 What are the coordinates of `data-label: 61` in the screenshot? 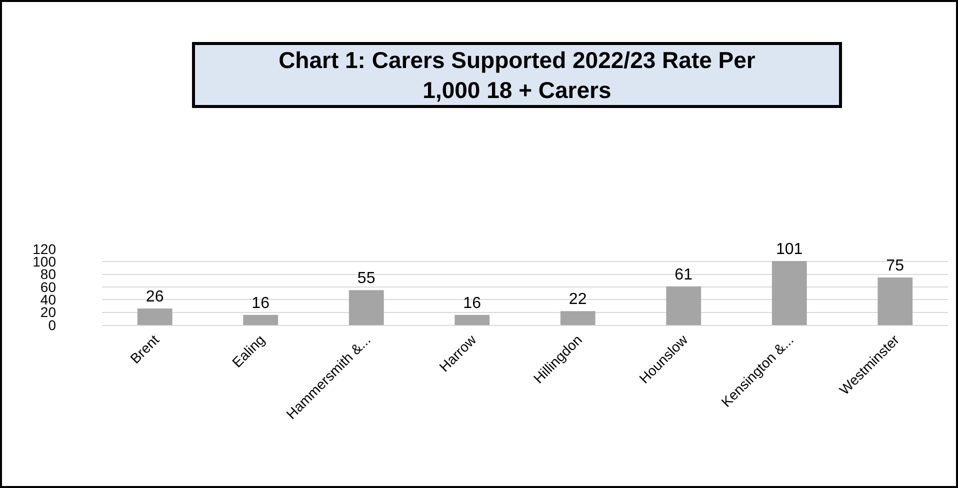 It's located at (683, 275).